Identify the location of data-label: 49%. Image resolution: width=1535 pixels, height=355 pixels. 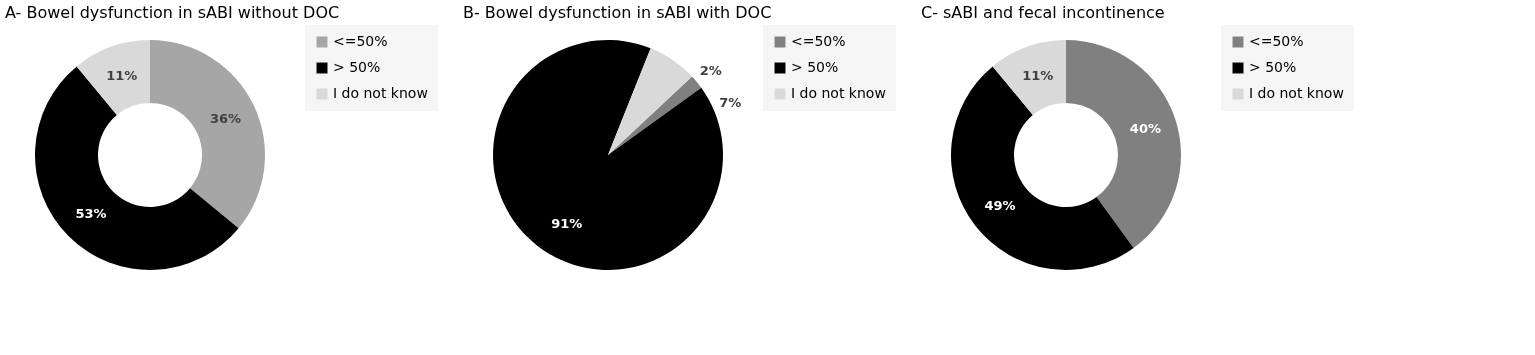
(1000, 206).